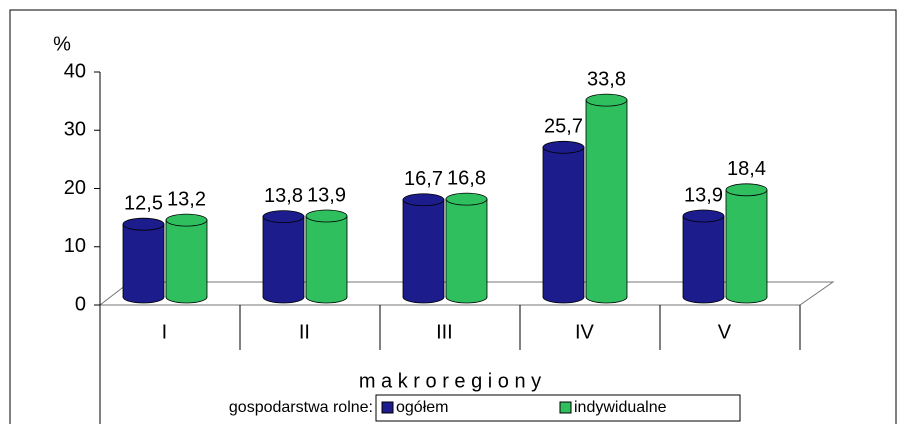 Image resolution: width=897 pixels, height=424 pixels. I want to click on x-tick-label: I, so click(165, 332).